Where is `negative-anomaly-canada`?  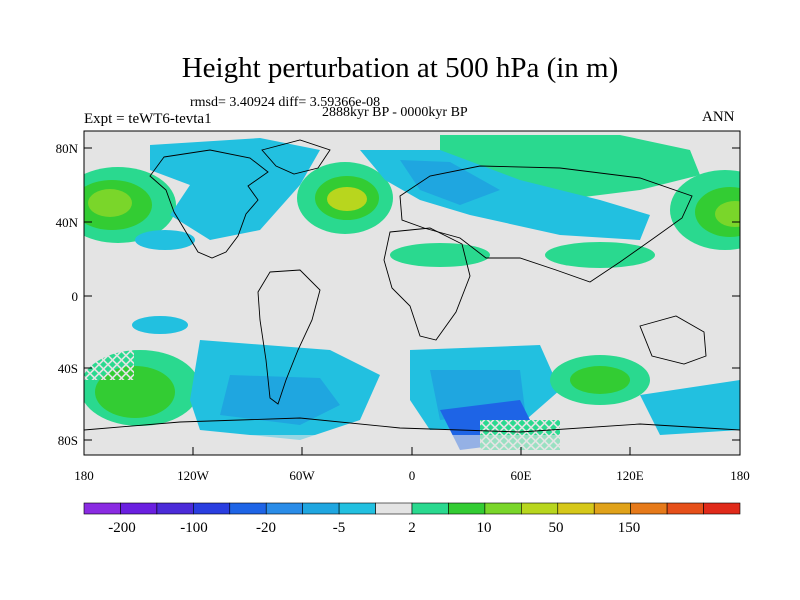 negative-anomaly-canada is located at coordinates (235, 189).